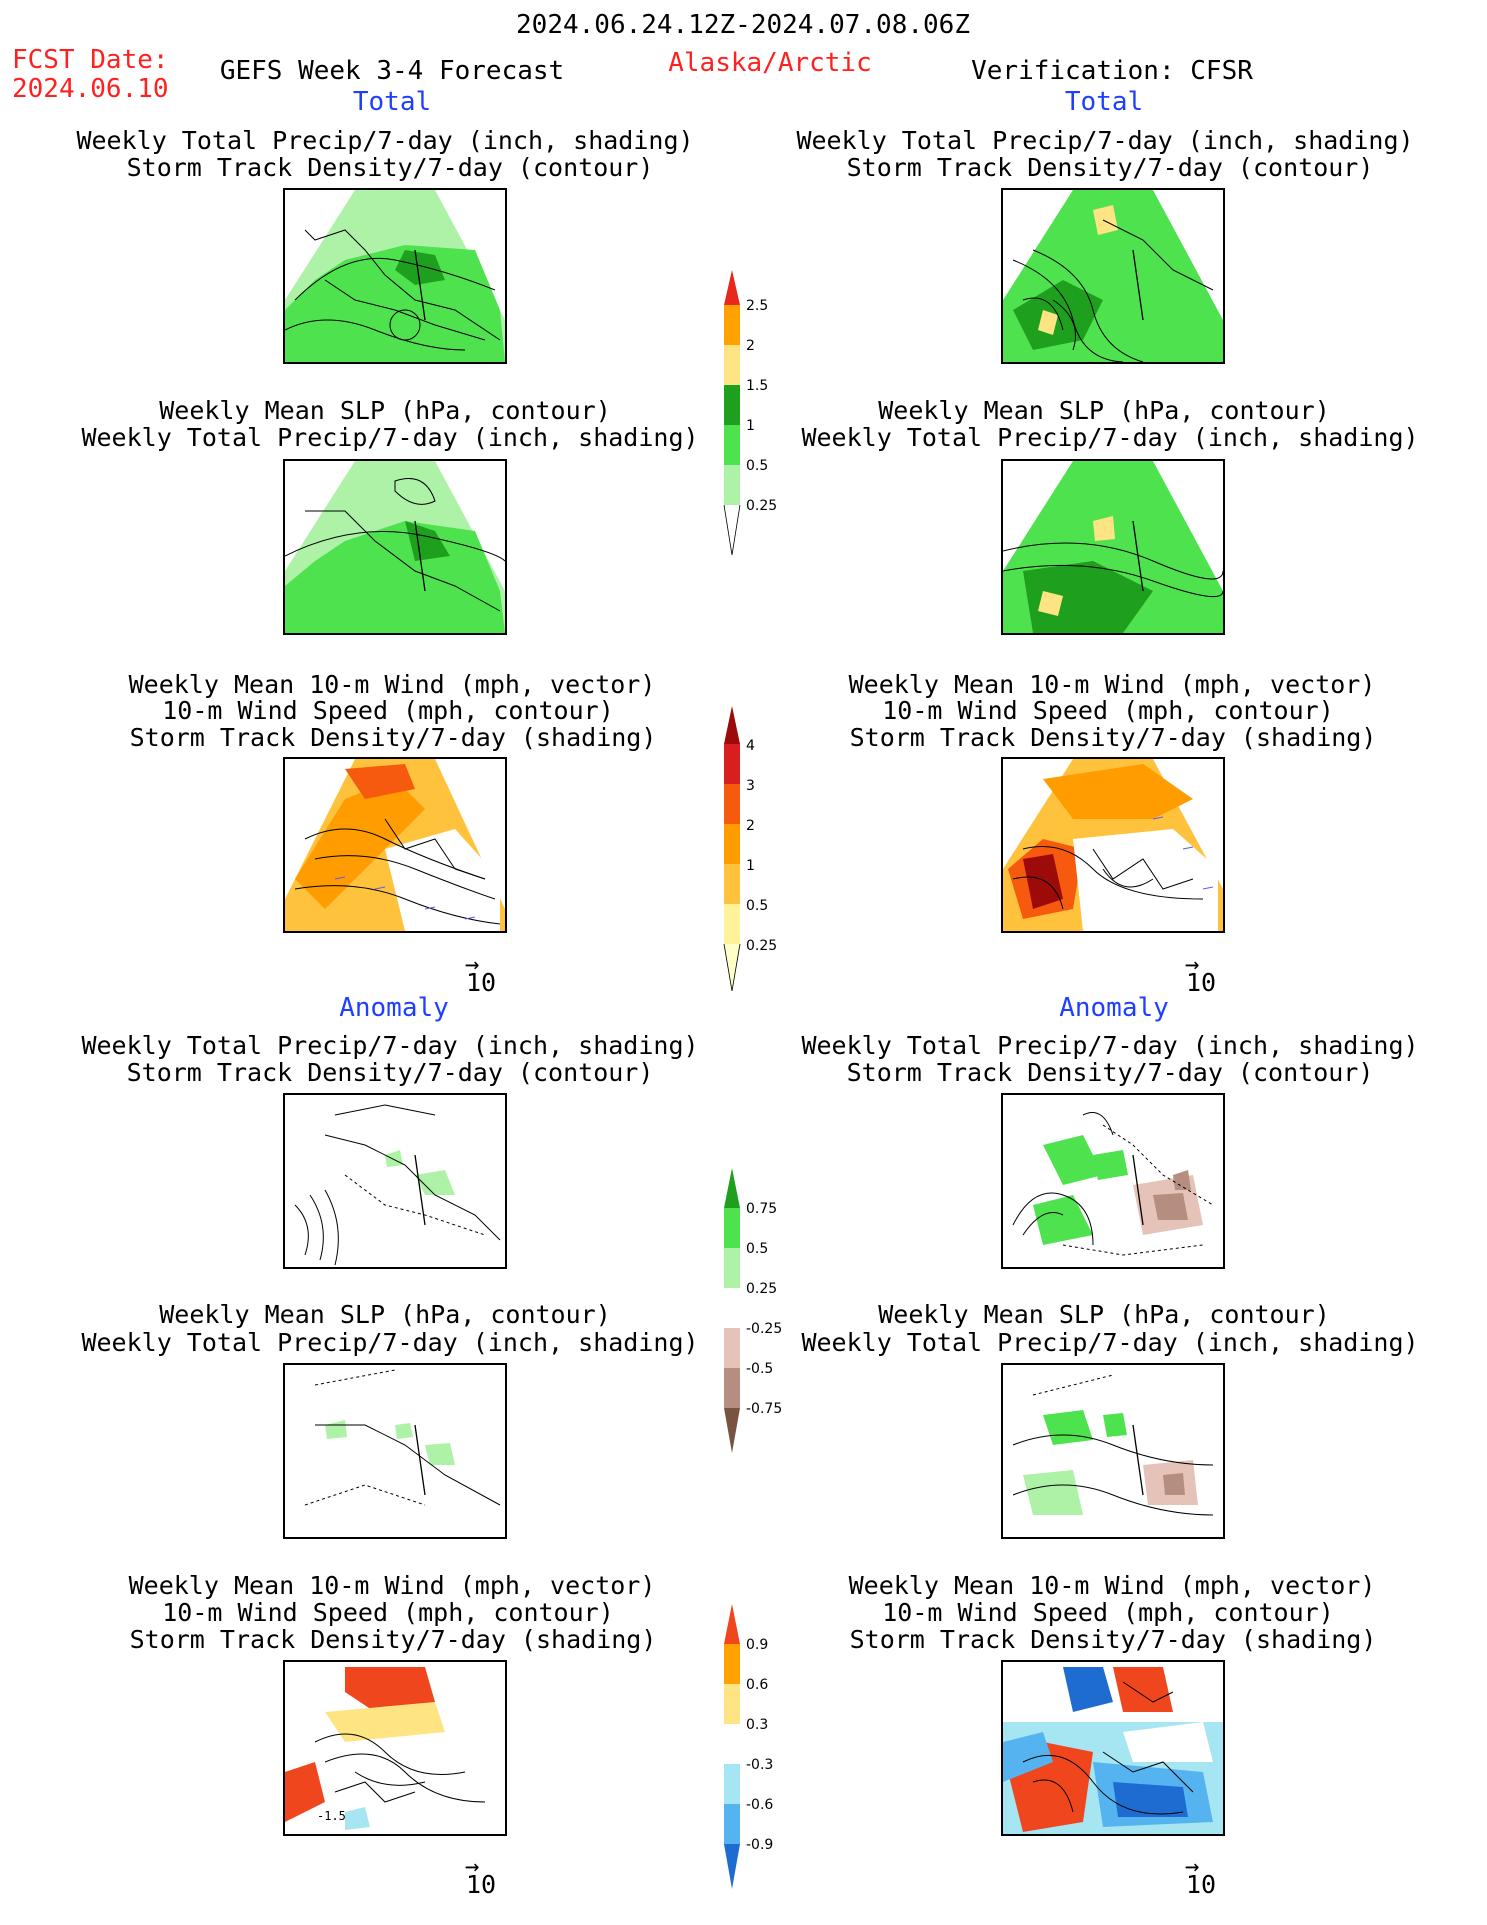 This screenshot has height=1925, width=1487. Describe the element at coordinates (394, 1008) in the screenshot. I see `section-anomaly-left: Anomaly` at that location.